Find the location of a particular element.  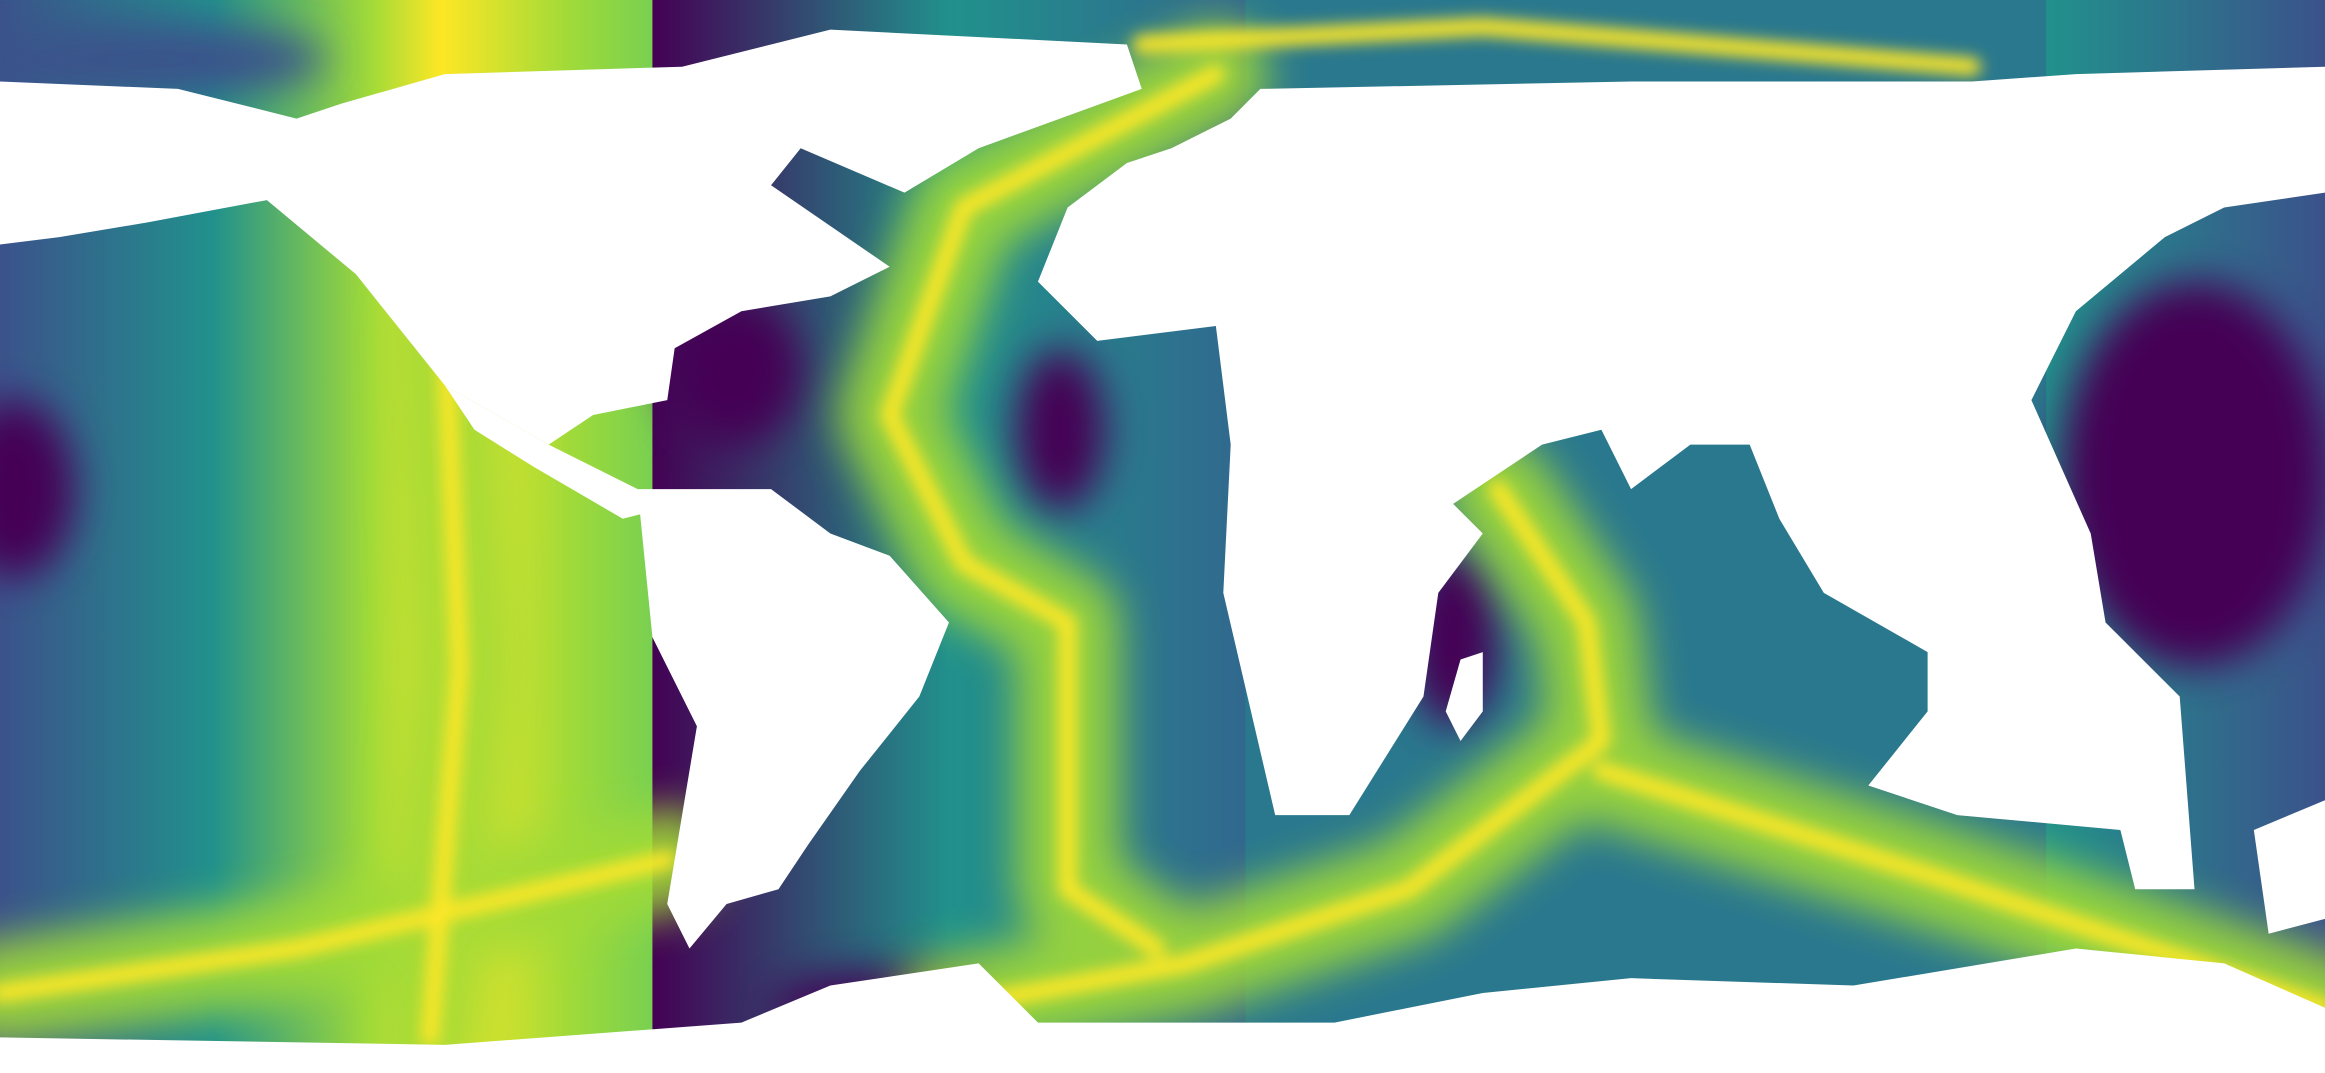

old-crust-west-pacific is located at coordinates (2193, 474).